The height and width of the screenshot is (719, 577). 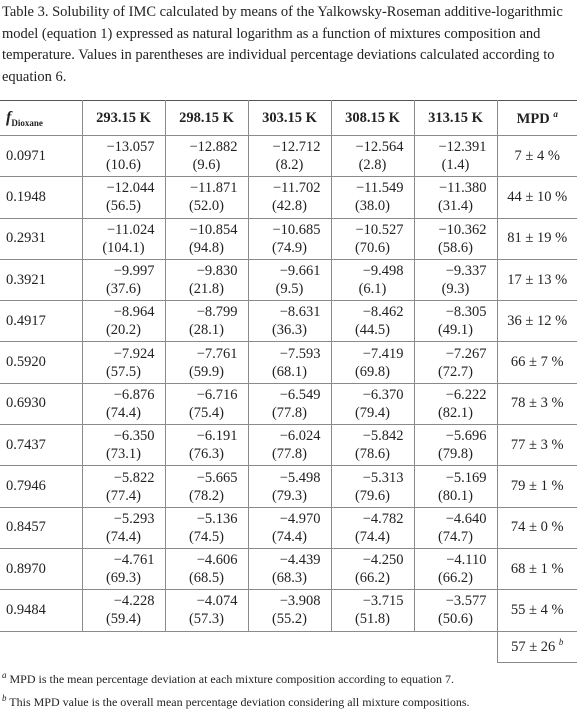 I want to click on log-solubility: −12.564, so click(x=379, y=147).